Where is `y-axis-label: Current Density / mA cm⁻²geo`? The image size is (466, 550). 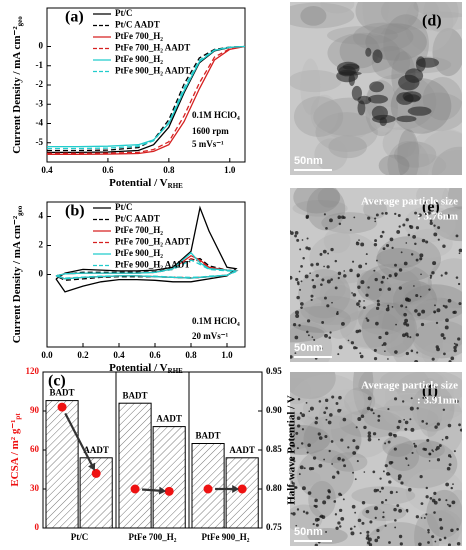
y-axis-label: Current Density / mA cm⁻²geo is located at coordinates (17, 274).